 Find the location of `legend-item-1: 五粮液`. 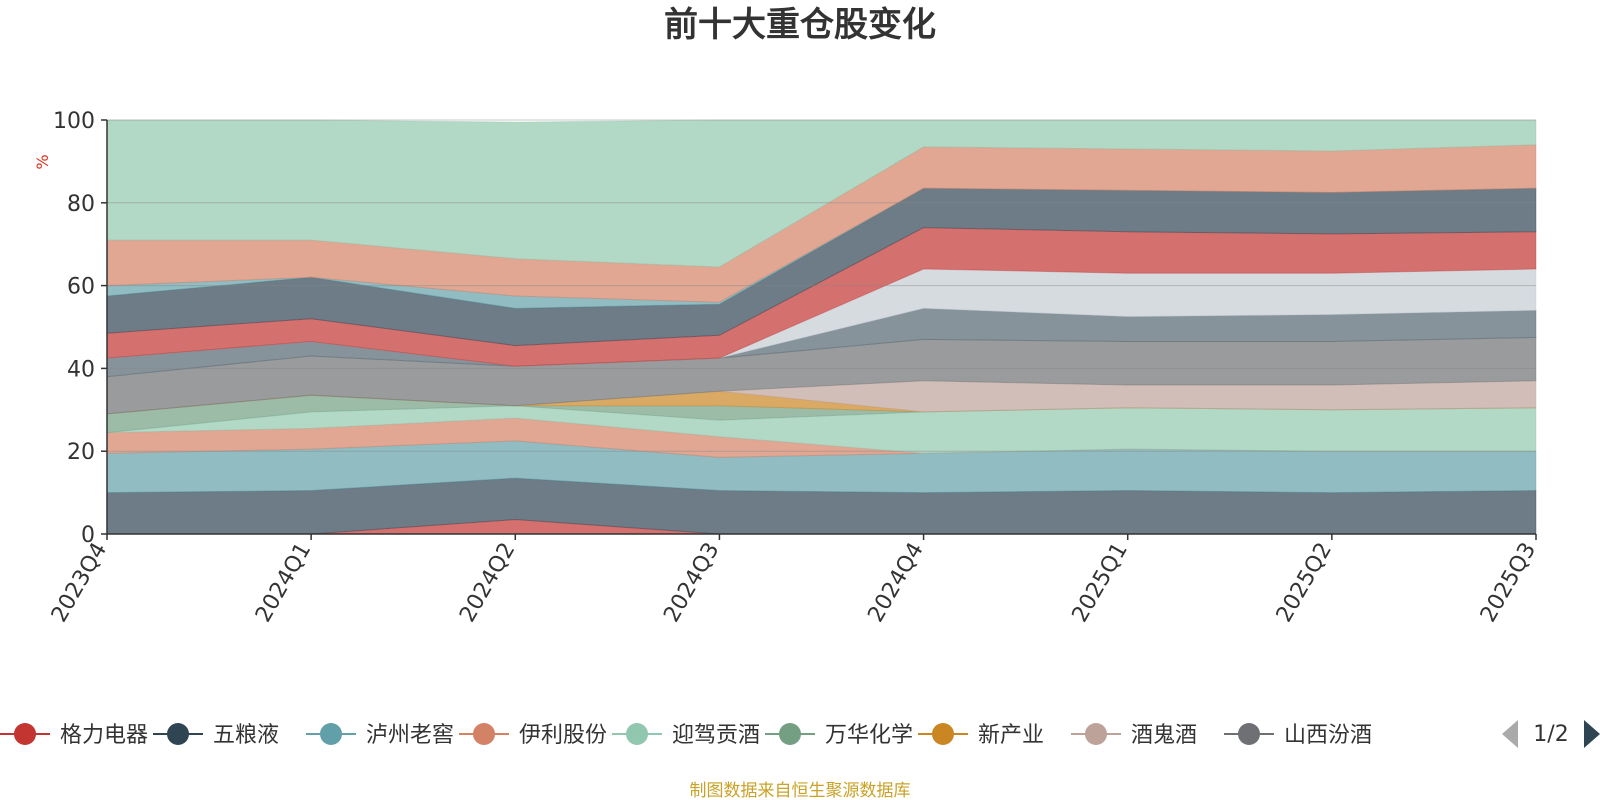

legend-item-1: 五粮液 is located at coordinates (216, 735).